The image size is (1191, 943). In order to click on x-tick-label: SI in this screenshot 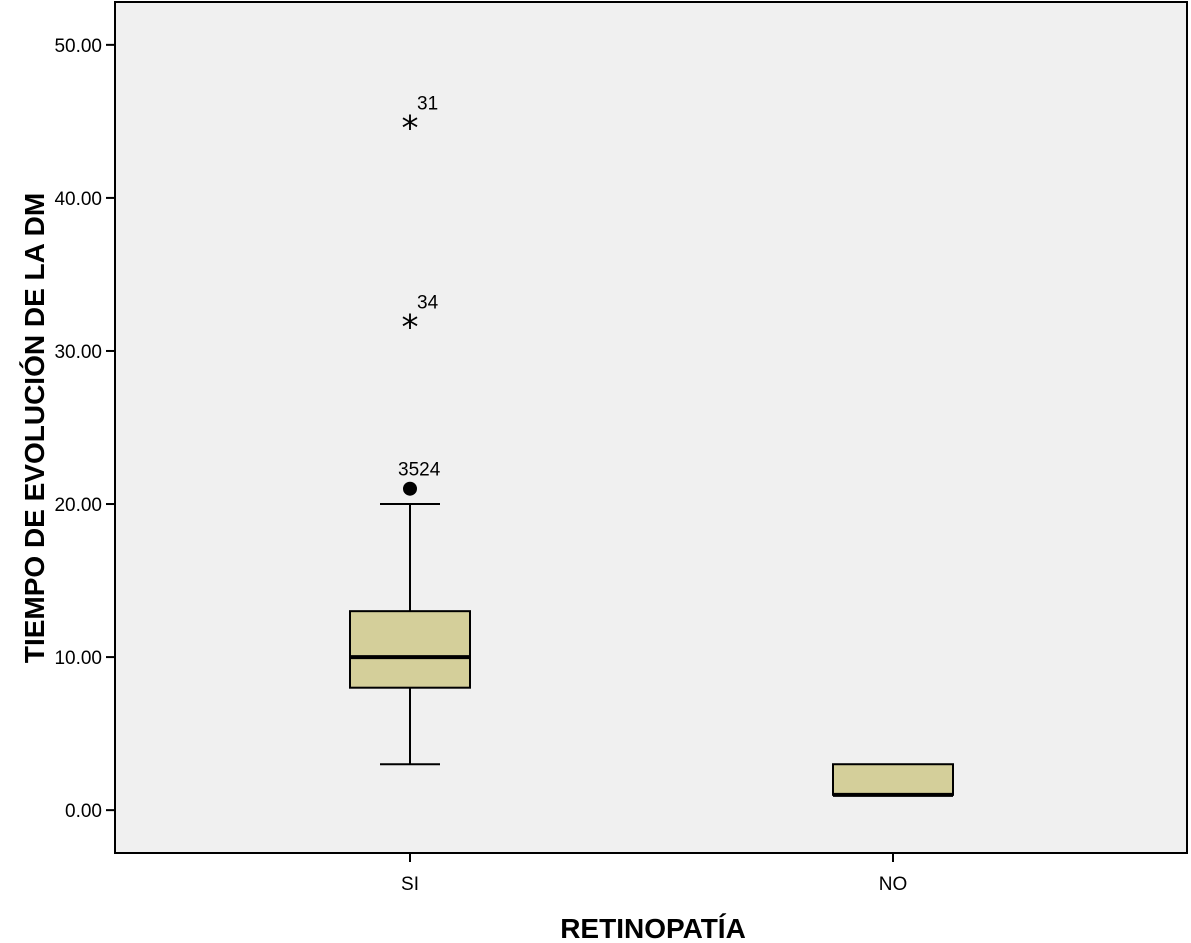, I will do `click(410, 884)`.